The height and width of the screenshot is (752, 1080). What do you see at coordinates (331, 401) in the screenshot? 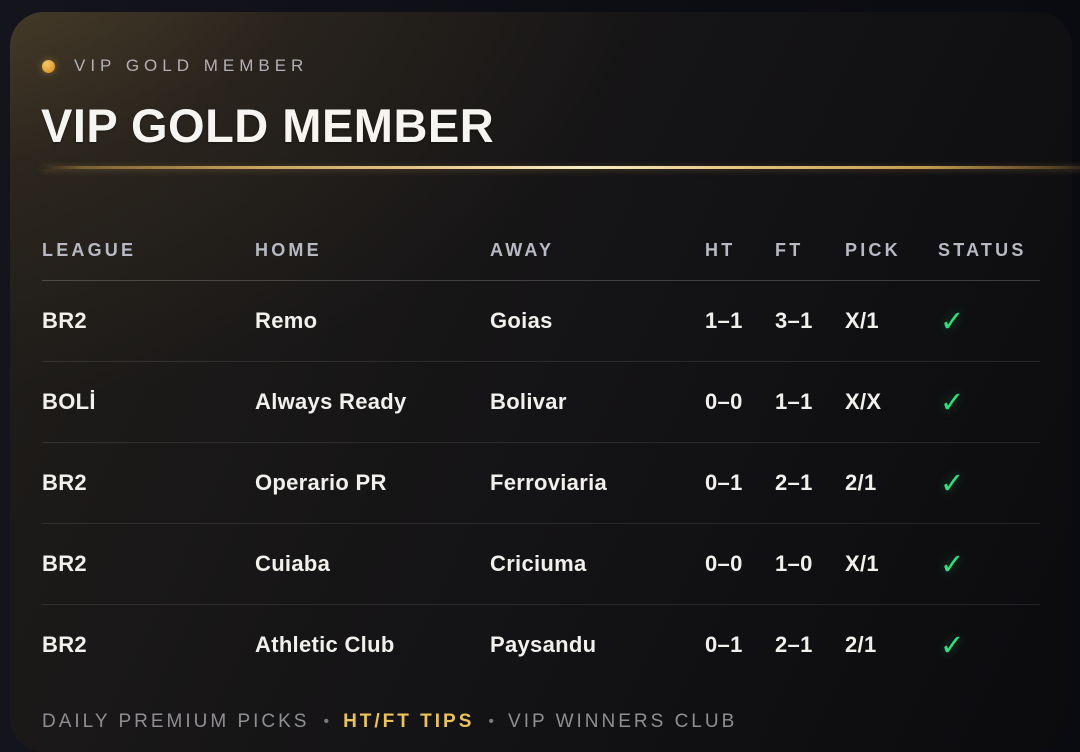
I see `home-cell: Always Ready` at bounding box center [331, 401].